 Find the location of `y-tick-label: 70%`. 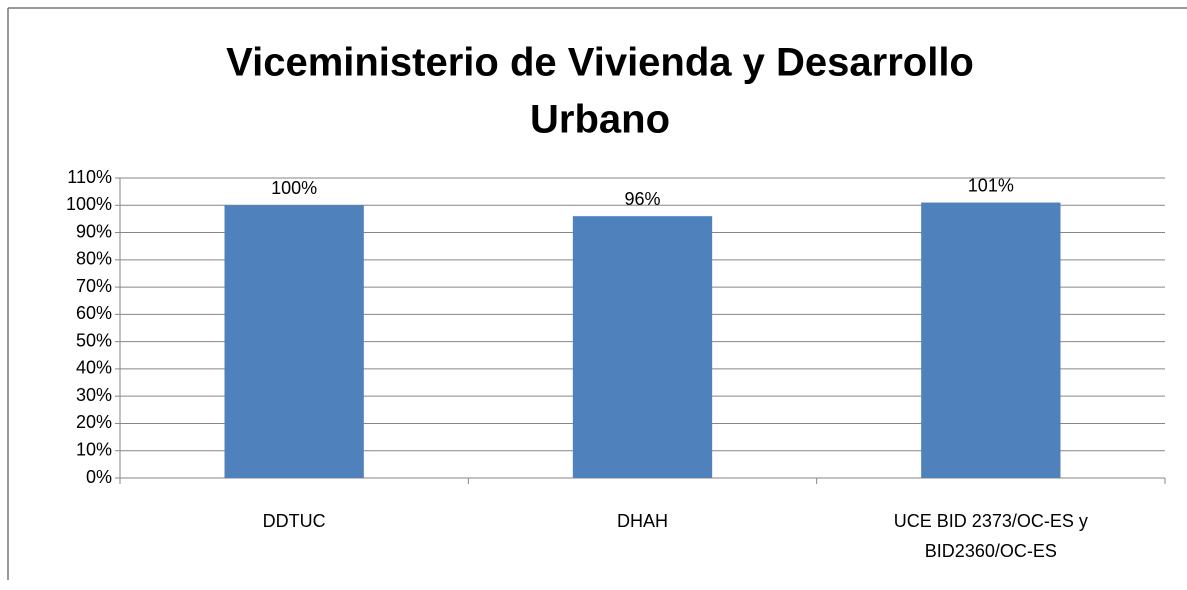

y-tick-label: 70% is located at coordinates (94, 286).